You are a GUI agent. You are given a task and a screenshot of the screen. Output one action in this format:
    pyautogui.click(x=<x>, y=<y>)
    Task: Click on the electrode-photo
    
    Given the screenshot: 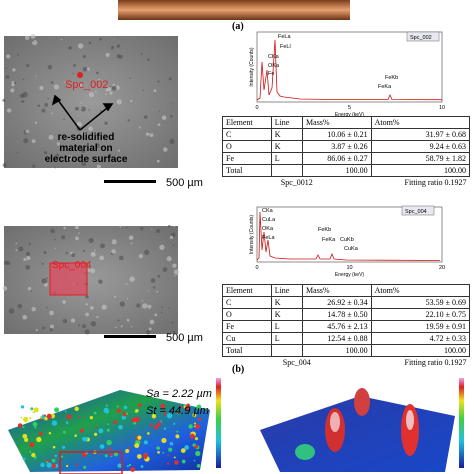 What is the action you would take?
    pyautogui.click(x=234, y=10)
    